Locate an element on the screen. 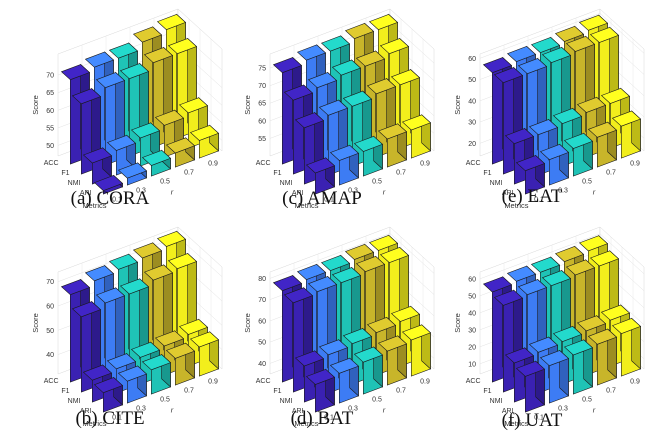  z-tick-label: 75 is located at coordinates (262, 69).